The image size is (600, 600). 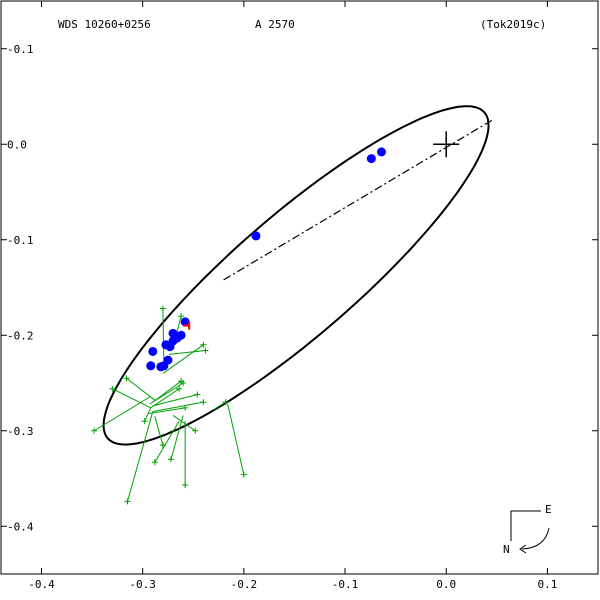 I want to click on x-tick-label: -0.1, so click(x=345, y=584).